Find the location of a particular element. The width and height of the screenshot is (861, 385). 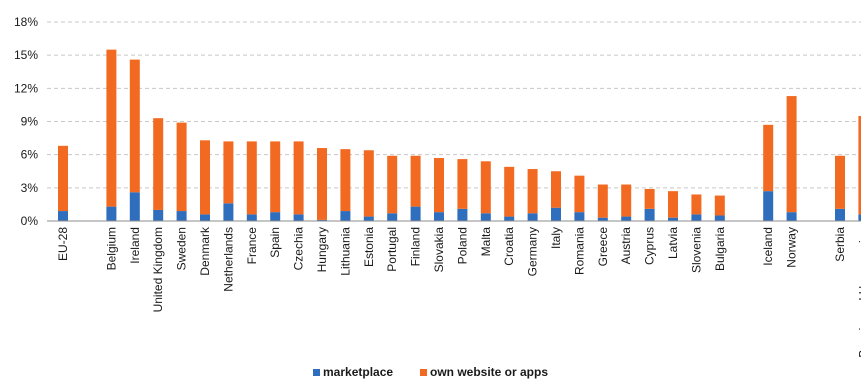

y-tick-label-0: 0% is located at coordinates (30, 221).